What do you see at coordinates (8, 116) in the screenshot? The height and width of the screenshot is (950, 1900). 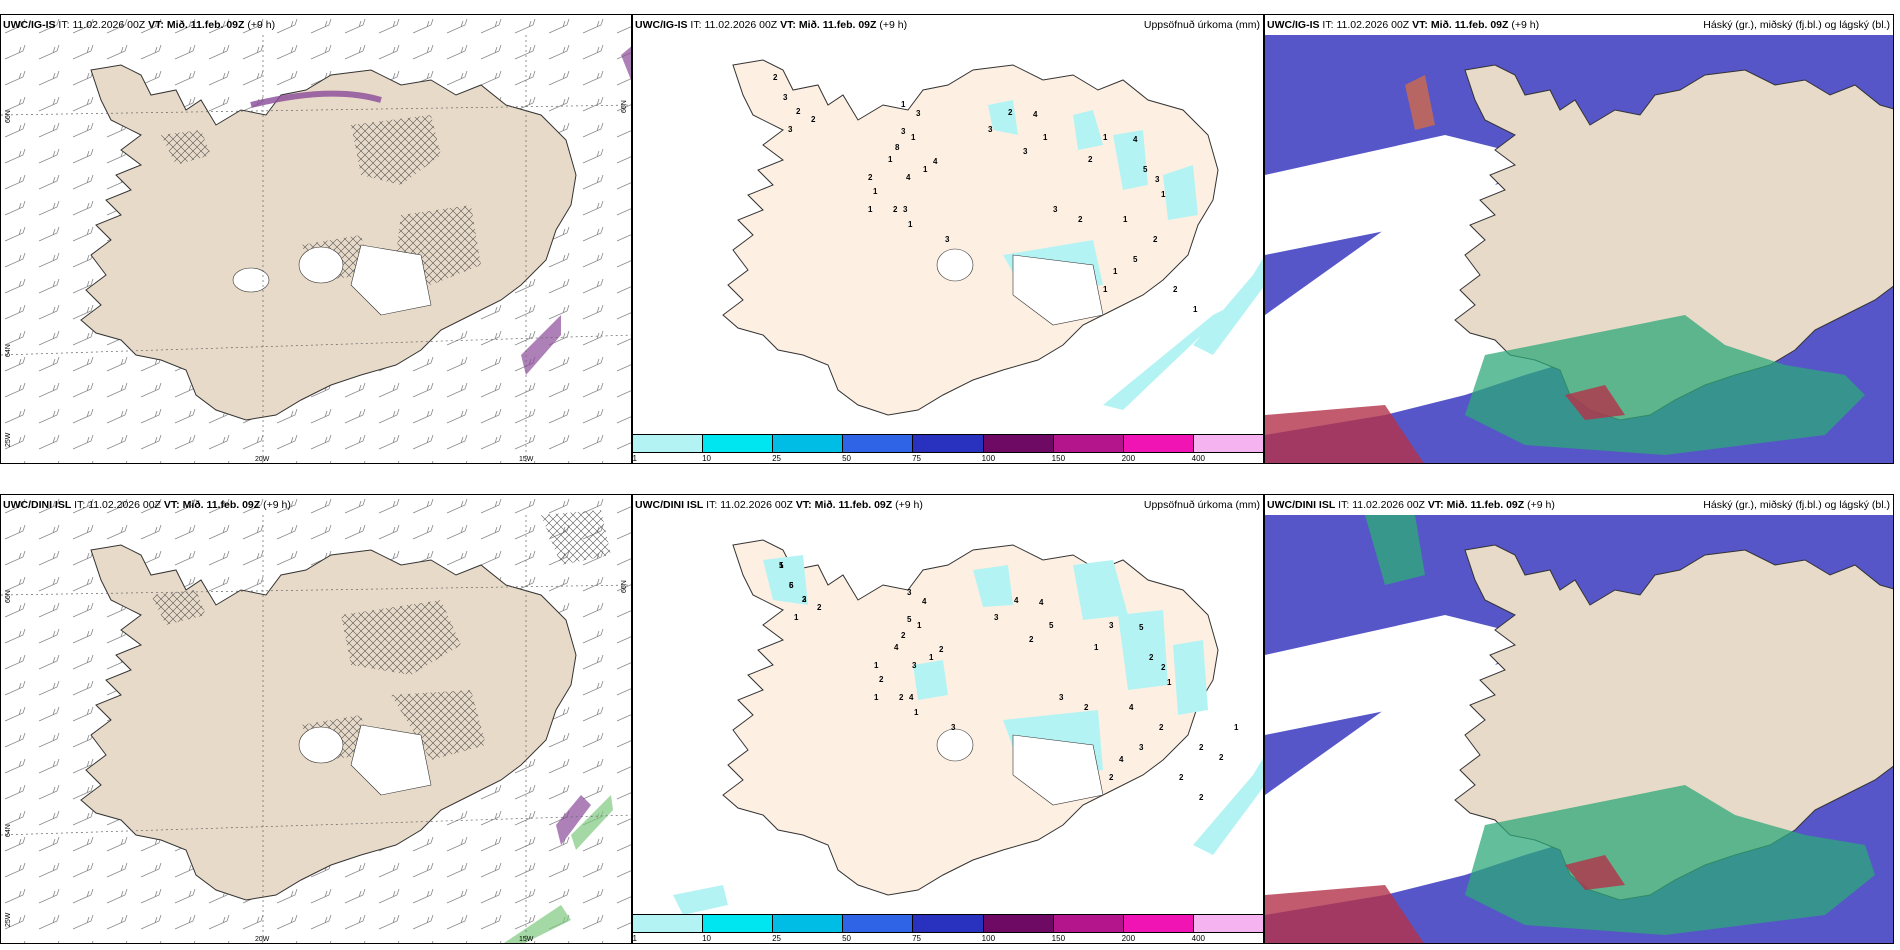 I see `lat-label: 66N` at bounding box center [8, 116].